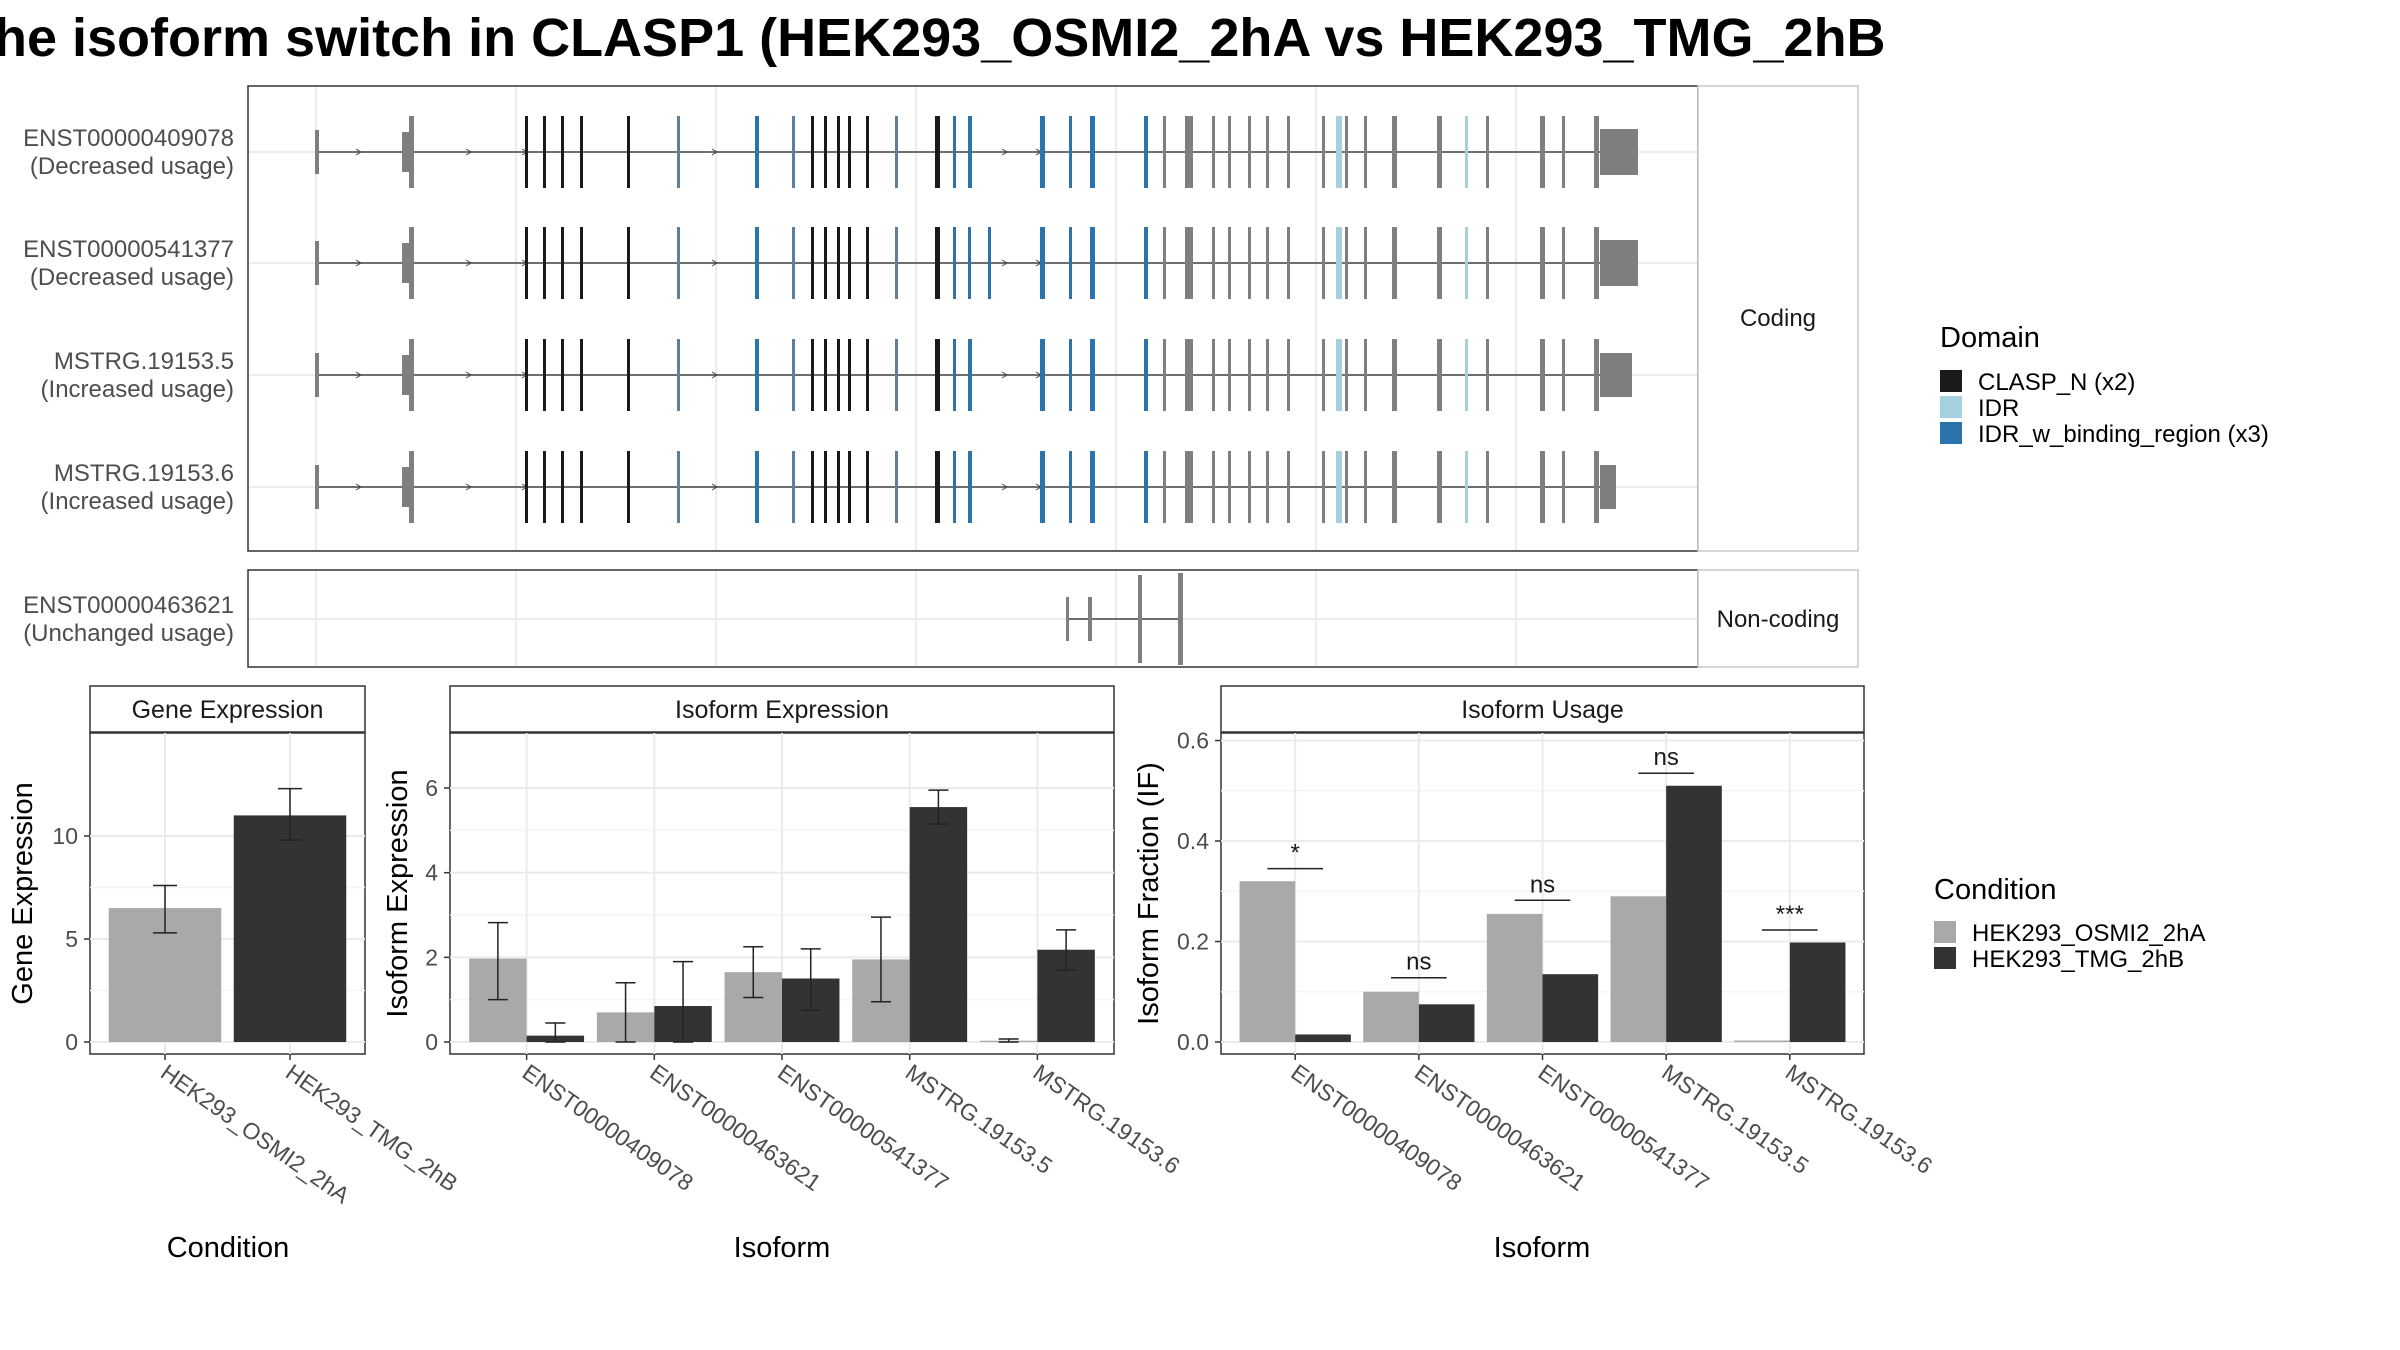  What do you see at coordinates (1596, 375) in the screenshot?
I see `last-coding-exon` at bounding box center [1596, 375].